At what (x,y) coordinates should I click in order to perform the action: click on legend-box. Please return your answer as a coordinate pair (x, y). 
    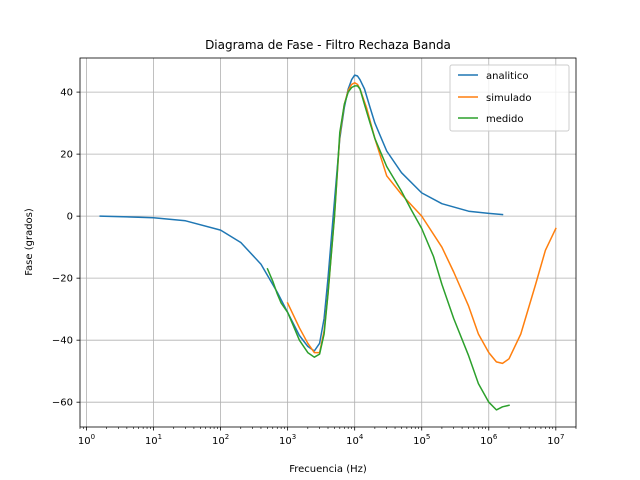
    Looking at the image, I should click on (509, 98).